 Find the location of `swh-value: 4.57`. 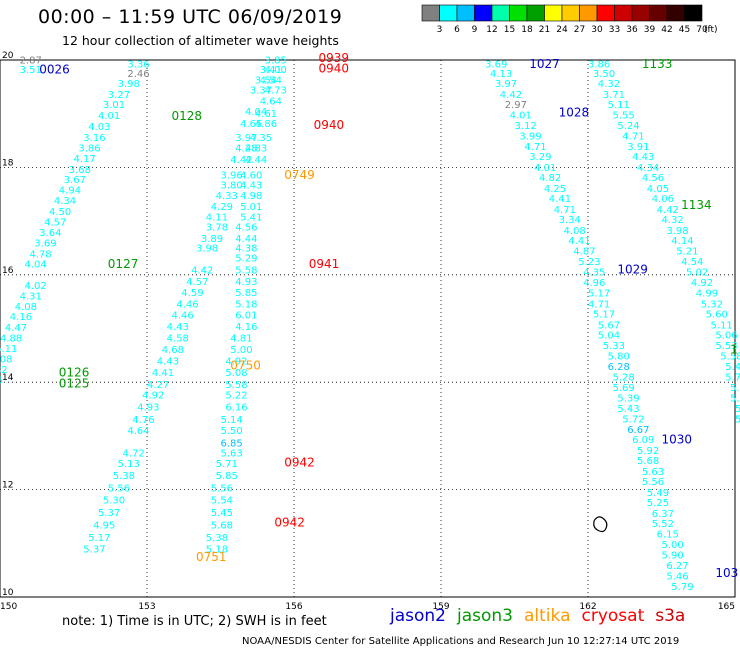

swh-value: 4.57 is located at coordinates (197, 282).